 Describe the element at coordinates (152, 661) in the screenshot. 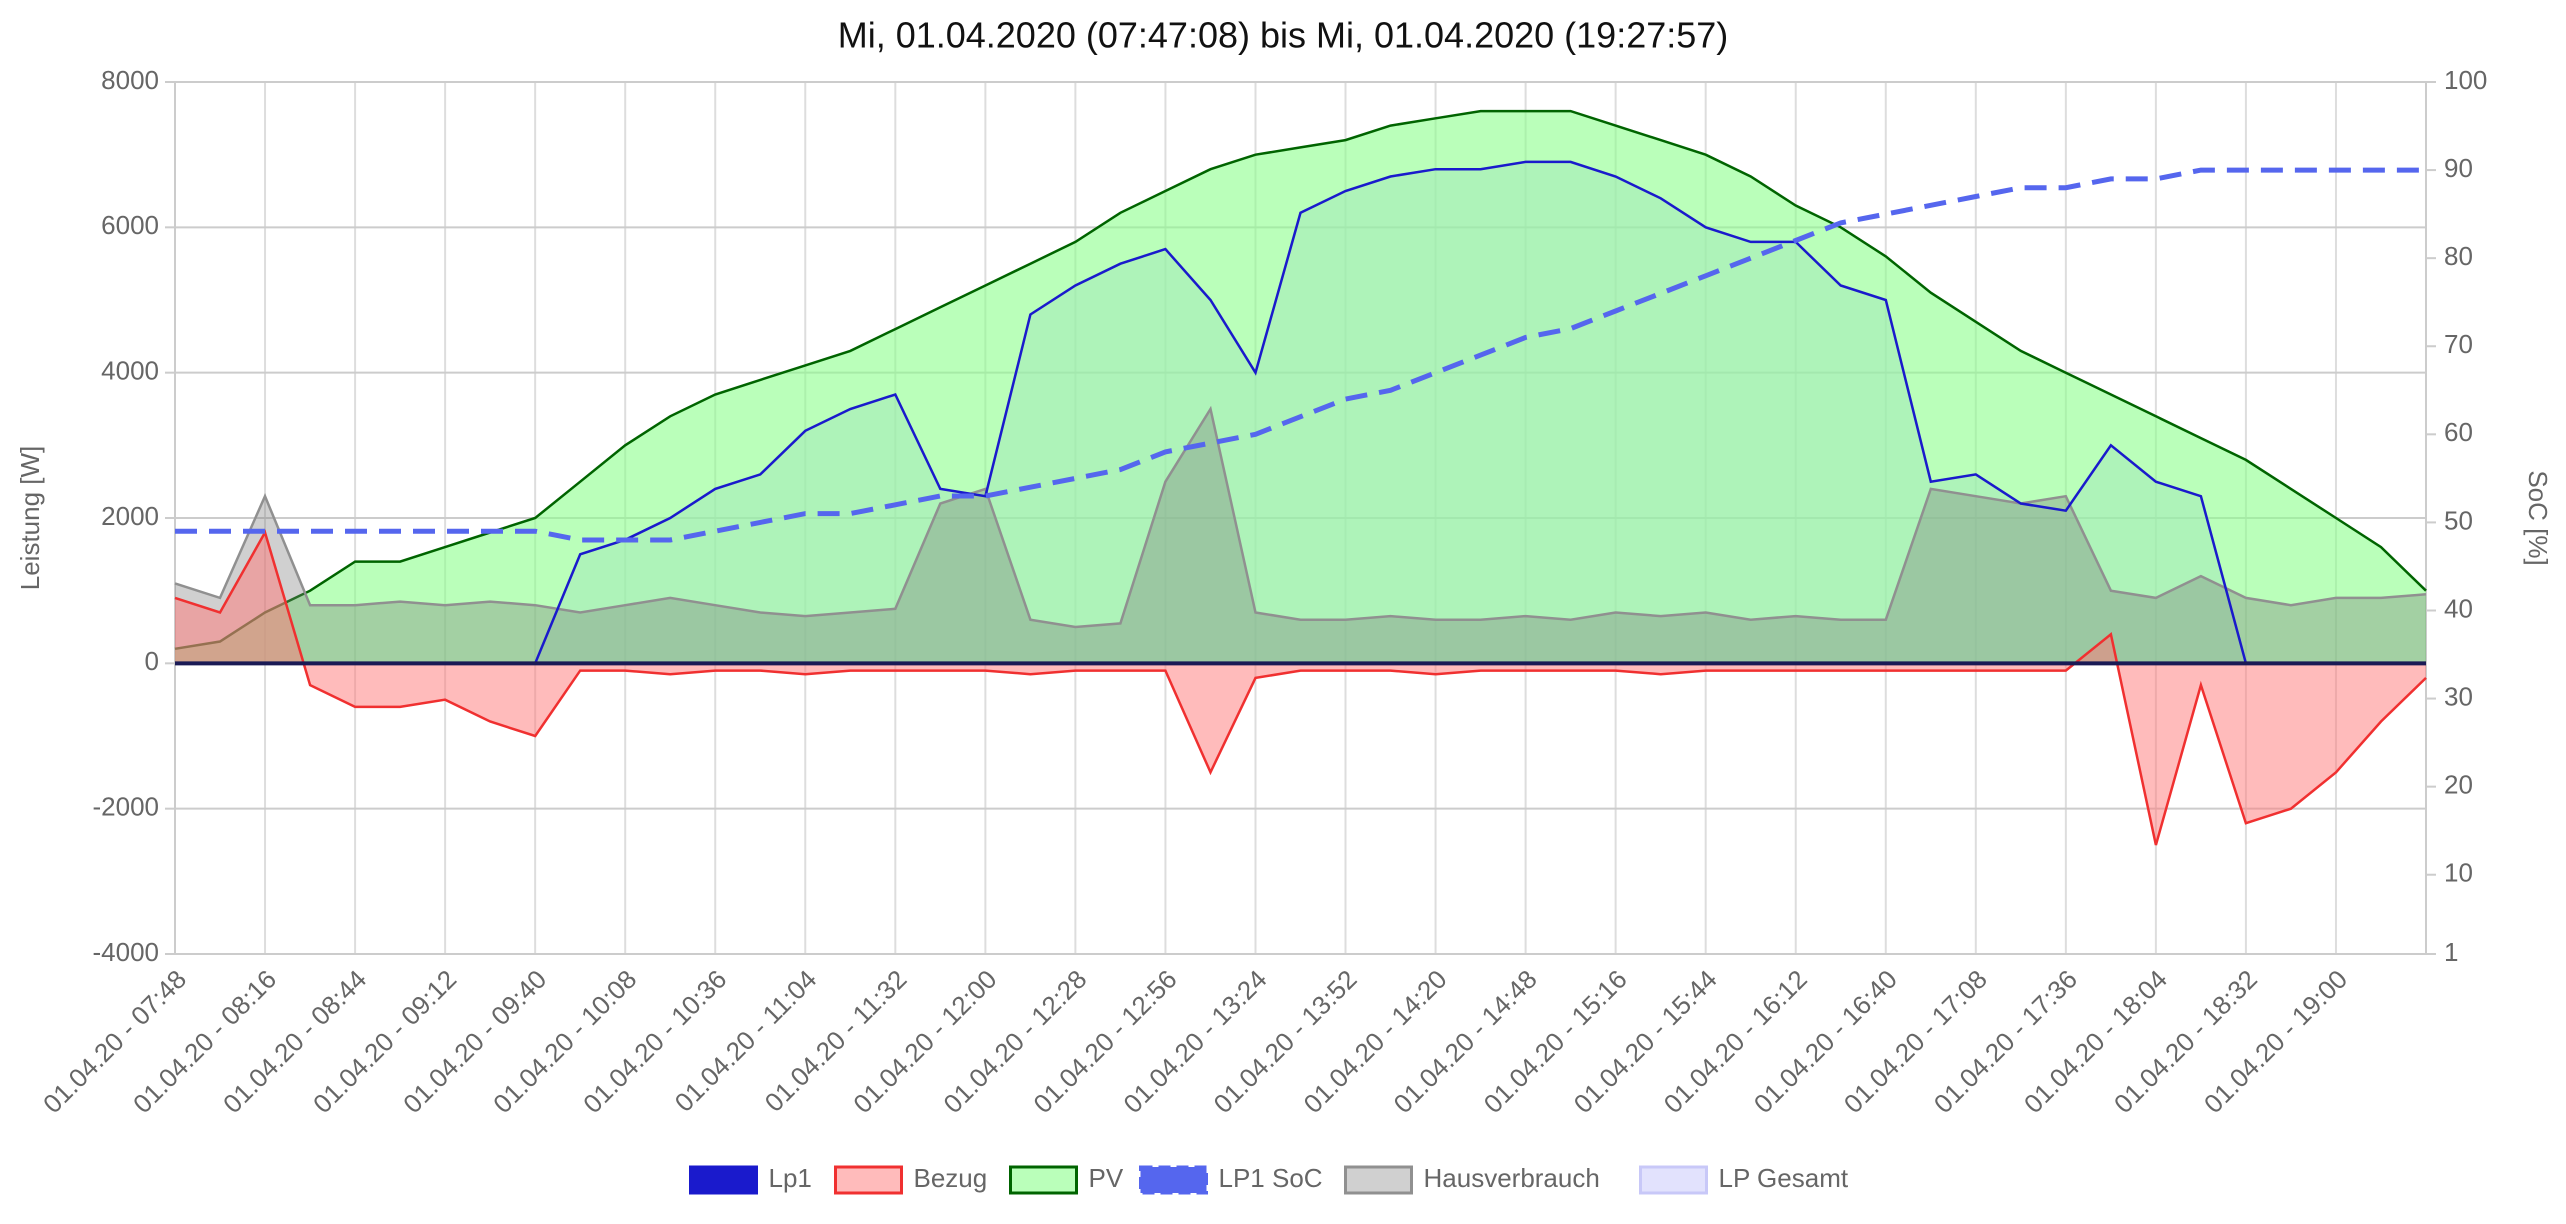

I see `y-tick-label: 0` at that location.